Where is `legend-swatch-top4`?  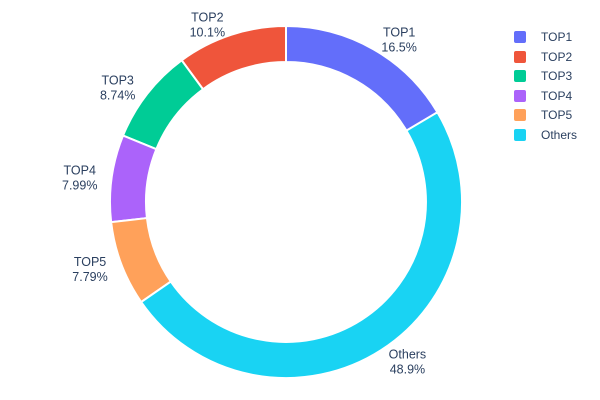 legend-swatch-top4 is located at coordinates (520, 95).